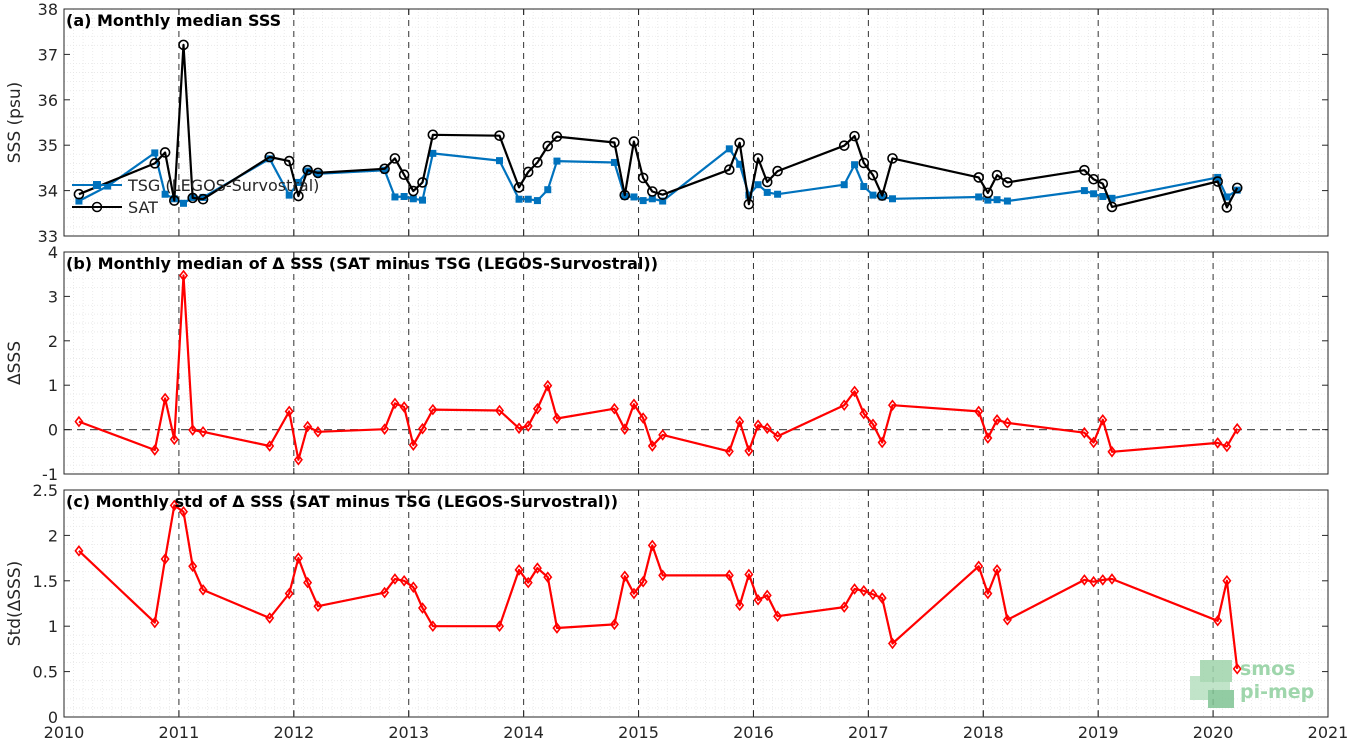  What do you see at coordinates (195, 185) in the screenshot?
I see `legend-entry-tsg: TSG (LEGOS-Survostral)` at bounding box center [195, 185].